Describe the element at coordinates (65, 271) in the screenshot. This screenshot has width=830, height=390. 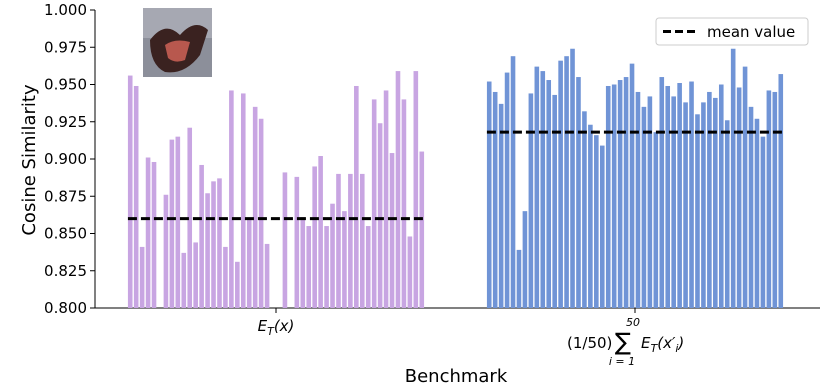
I see `y-tick-label: 0.825` at that location.